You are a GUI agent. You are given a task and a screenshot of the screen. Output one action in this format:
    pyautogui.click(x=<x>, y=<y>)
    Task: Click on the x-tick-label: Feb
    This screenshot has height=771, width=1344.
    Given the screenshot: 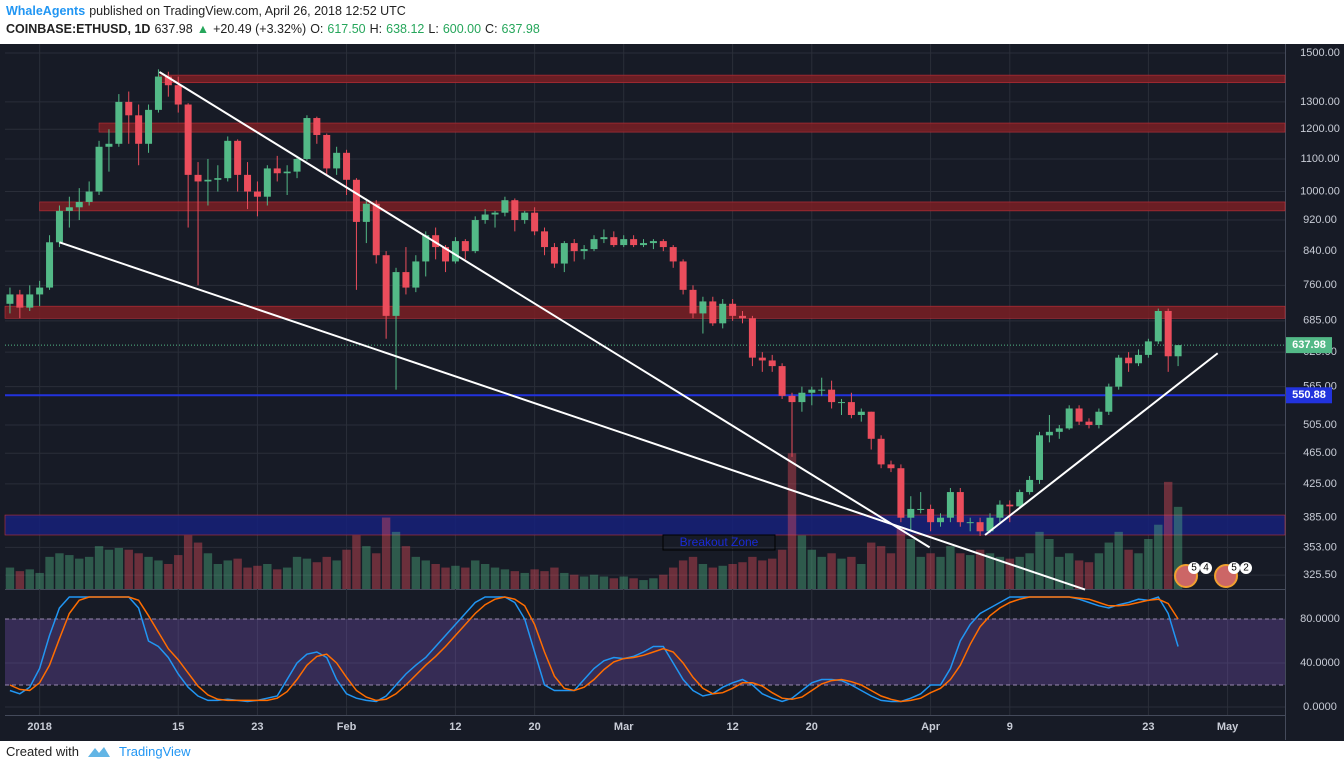 What is the action you would take?
    pyautogui.click(x=347, y=727)
    